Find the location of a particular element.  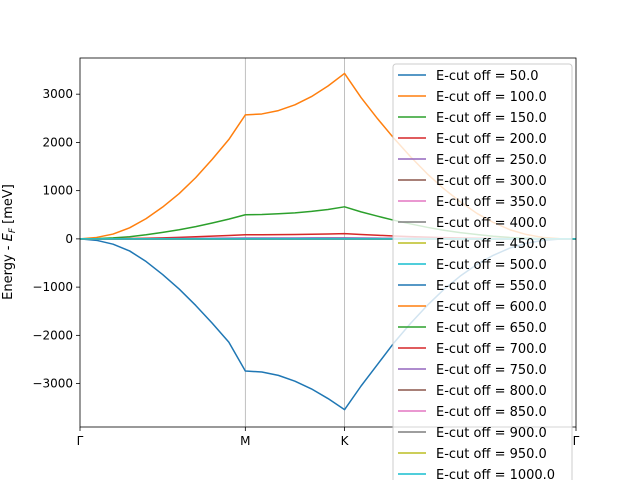

y-tick-label: 1000 is located at coordinates (57, 191).